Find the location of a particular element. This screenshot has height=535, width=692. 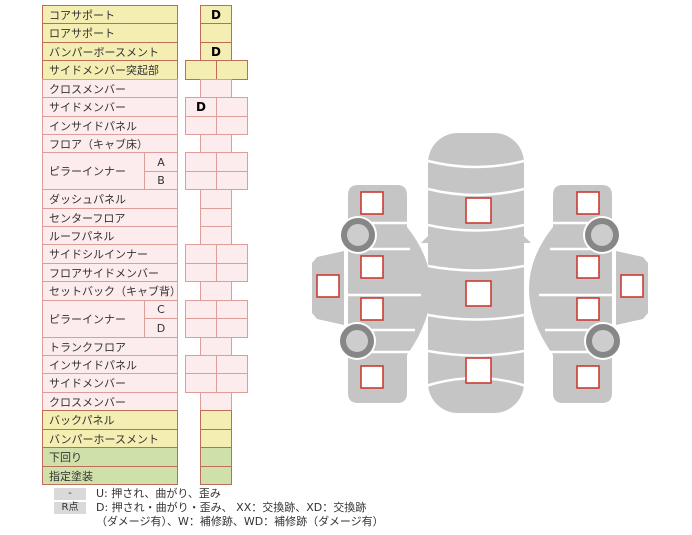

car-left-side-view is located at coordinates (371, 294).